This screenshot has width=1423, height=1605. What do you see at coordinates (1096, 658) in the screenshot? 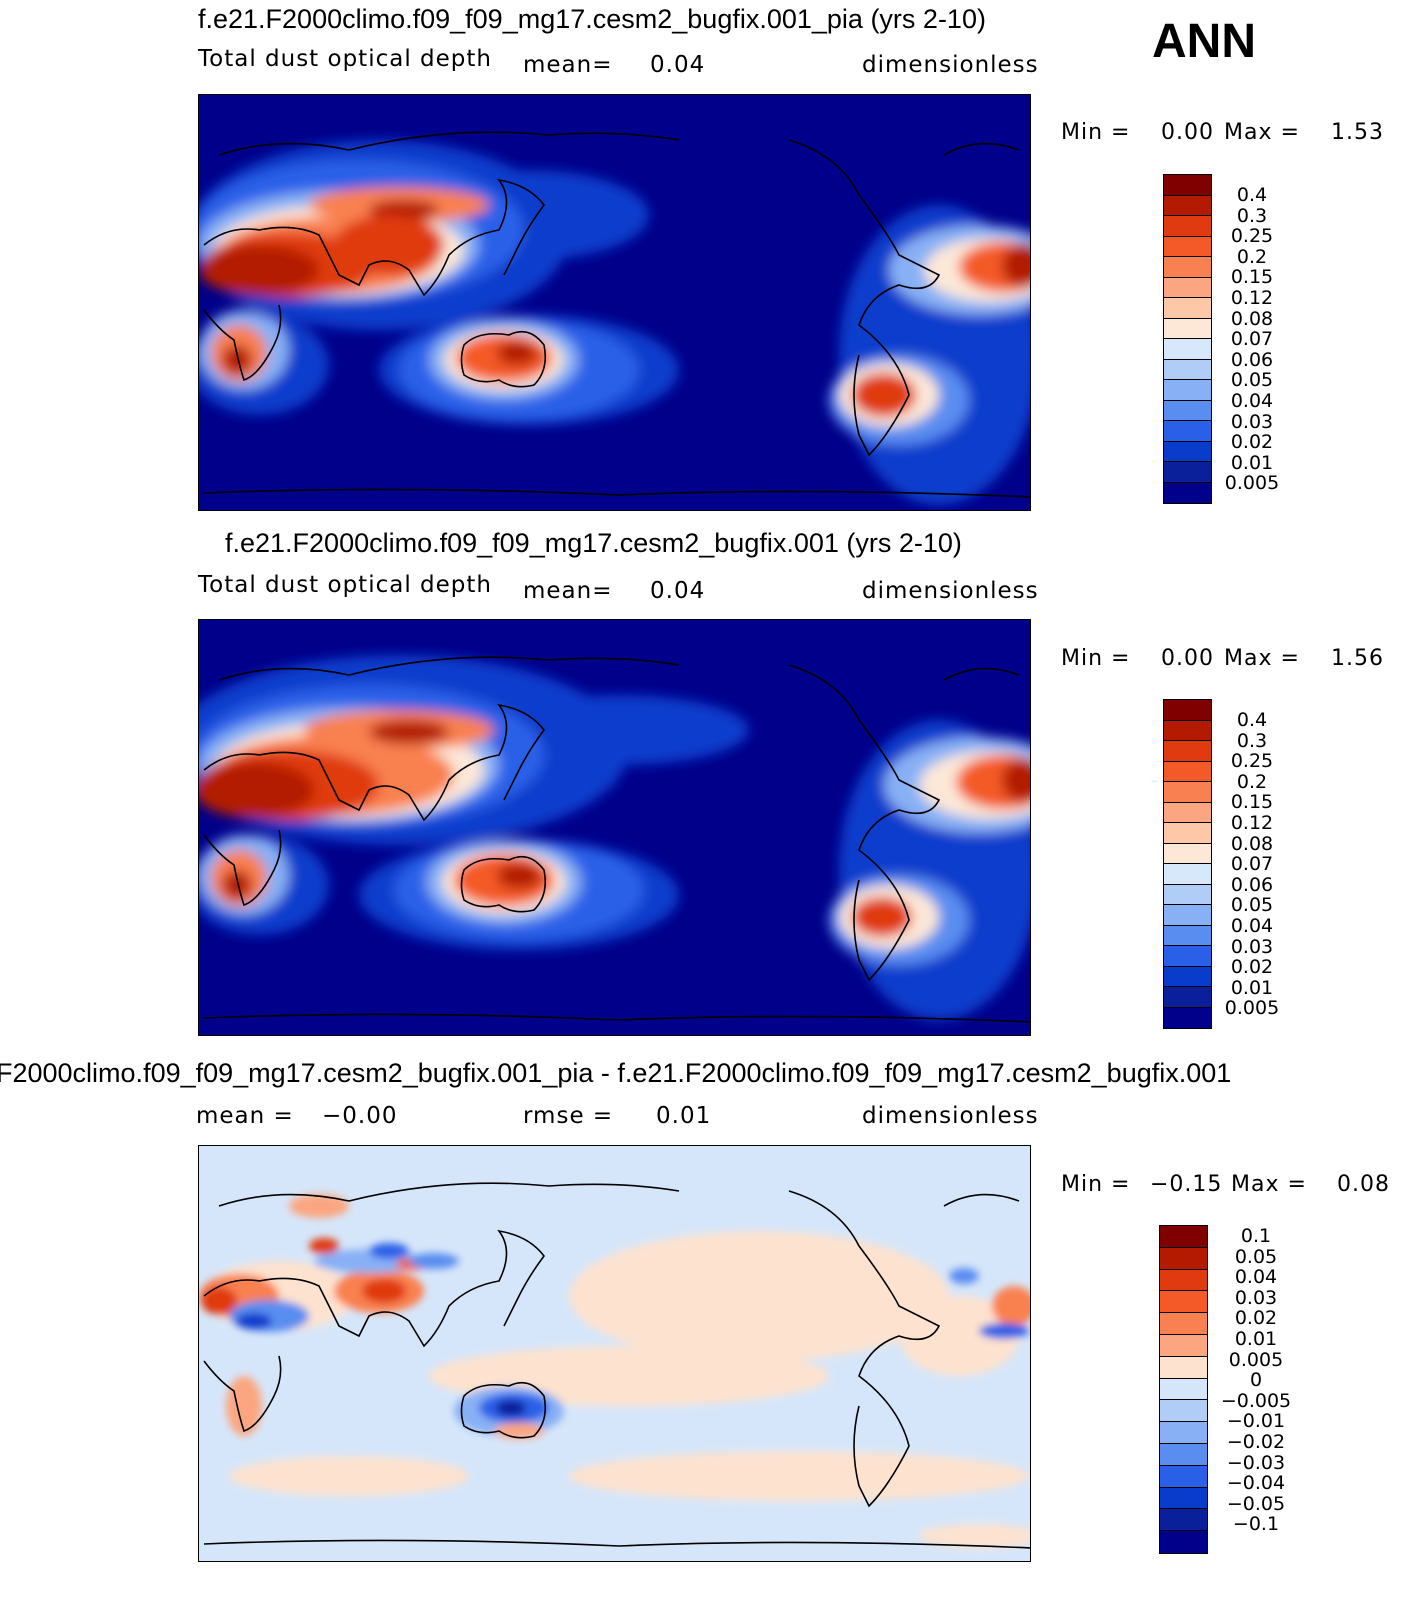
I see `panel2-min-label: Min =` at bounding box center [1096, 658].